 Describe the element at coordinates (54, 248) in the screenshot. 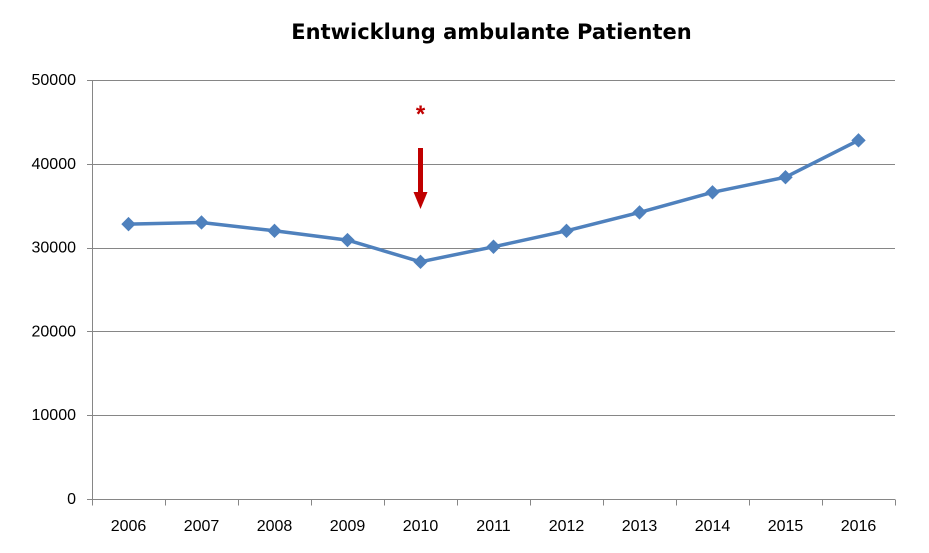

I see `y-tick-label: 30000` at that location.